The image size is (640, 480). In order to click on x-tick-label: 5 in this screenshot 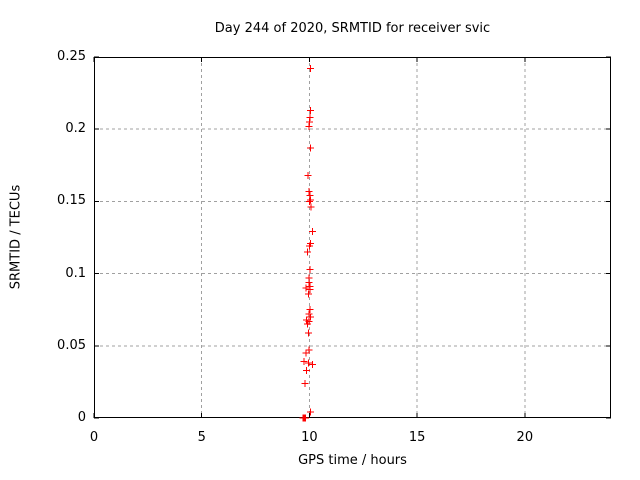, I will do `click(201, 437)`.